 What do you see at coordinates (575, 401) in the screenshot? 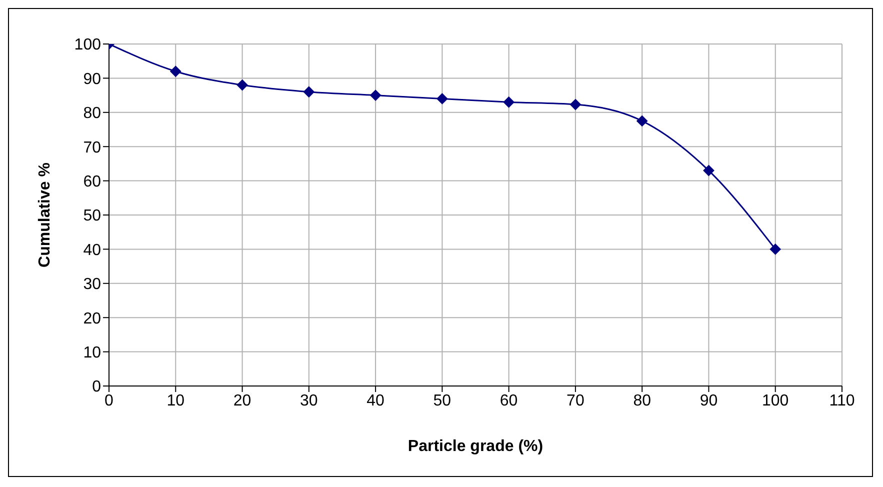
I see `x-tick-label: 70` at bounding box center [575, 401].